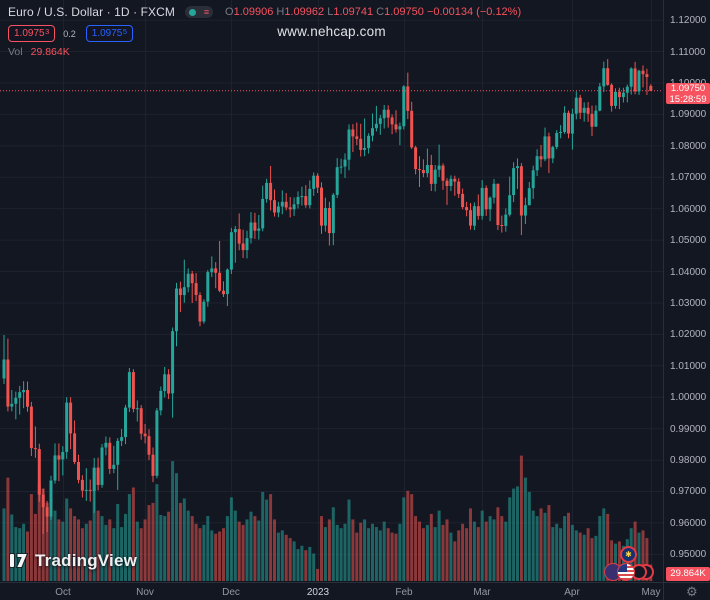 The image size is (710, 600). I want to click on time-tick-label: Dec, so click(231, 592).